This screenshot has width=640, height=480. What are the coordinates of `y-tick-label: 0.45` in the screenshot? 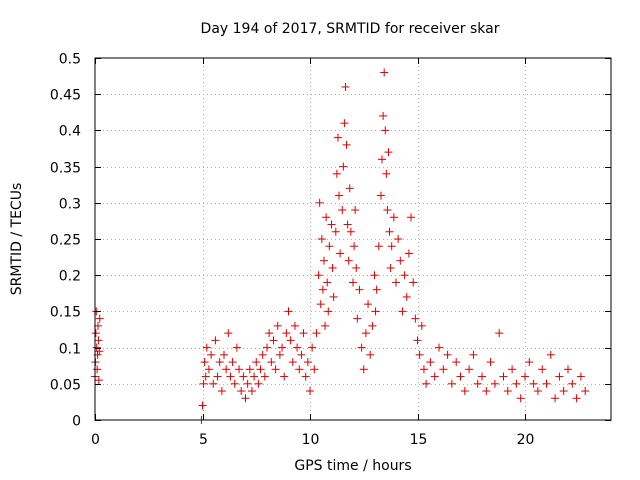 It's located at (65, 96).